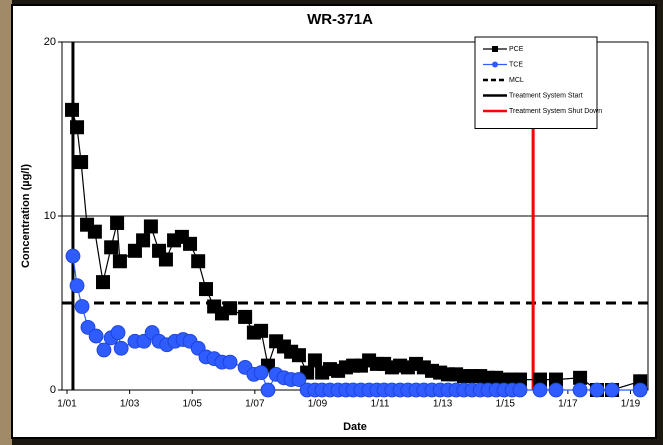 This screenshot has width=663, height=445. I want to click on x-tick-label: 1/05, so click(192, 404).